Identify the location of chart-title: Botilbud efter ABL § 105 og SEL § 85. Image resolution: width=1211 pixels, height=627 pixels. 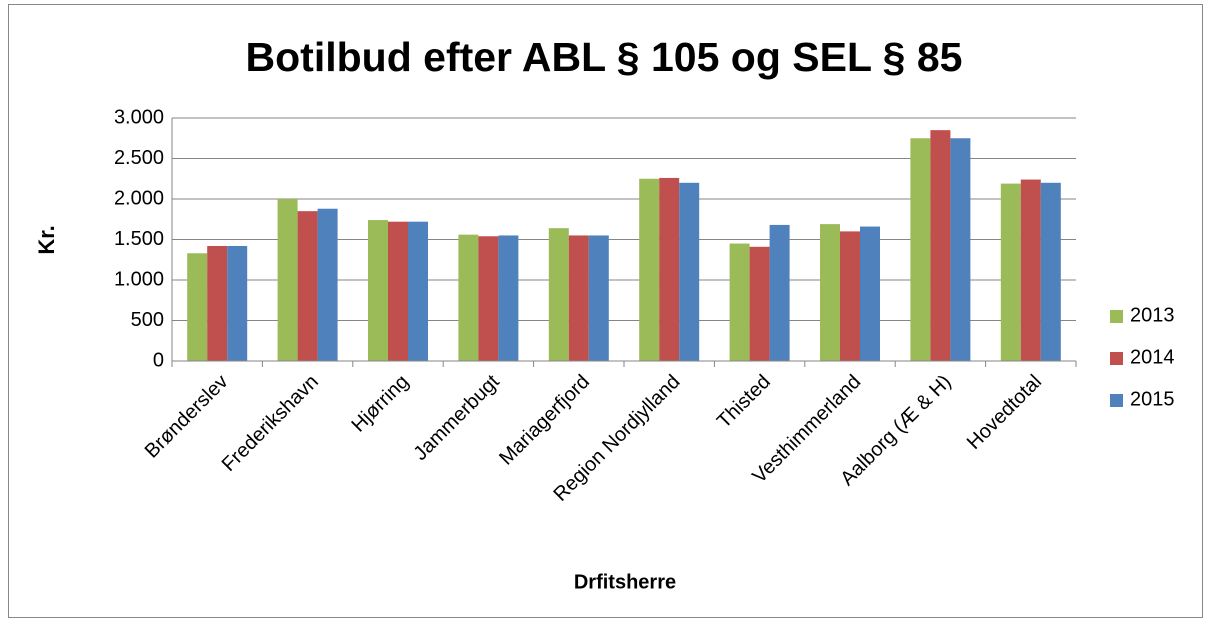
(604, 57).